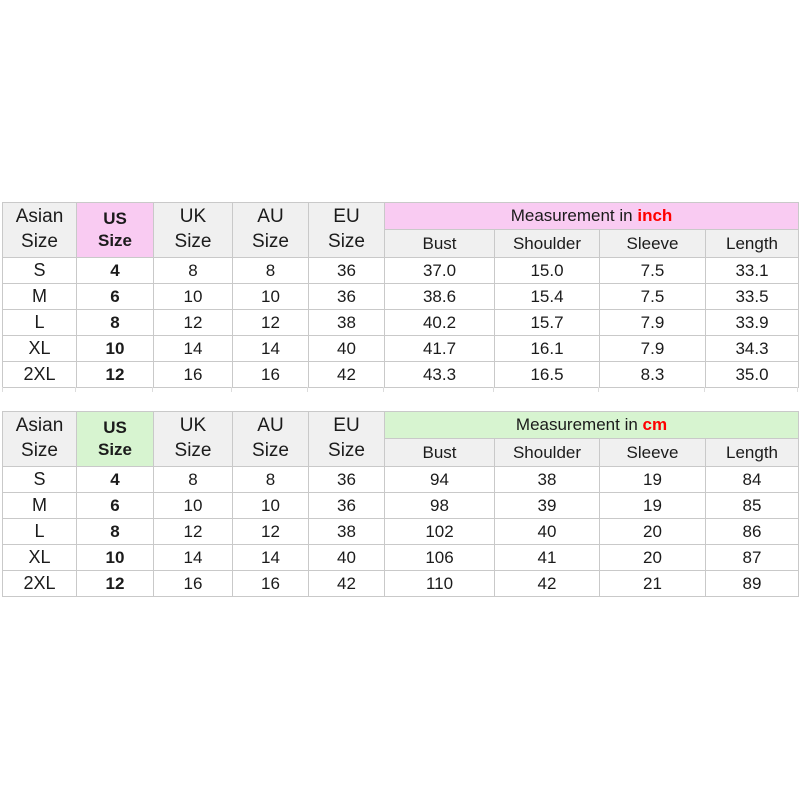 The height and width of the screenshot is (800, 800). Describe the element at coordinates (652, 479) in the screenshot. I see `cell-sleeve-s: 19` at that location.